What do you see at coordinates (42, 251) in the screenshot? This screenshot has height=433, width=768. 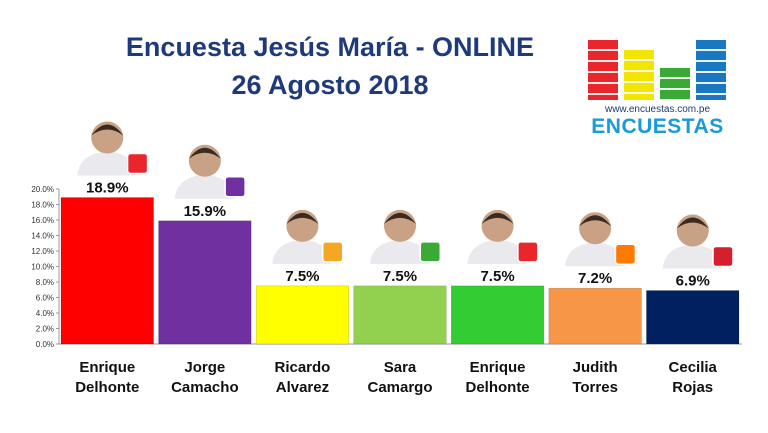 I see `y-tick-label: 12.0%` at bounding box center [42, 251].